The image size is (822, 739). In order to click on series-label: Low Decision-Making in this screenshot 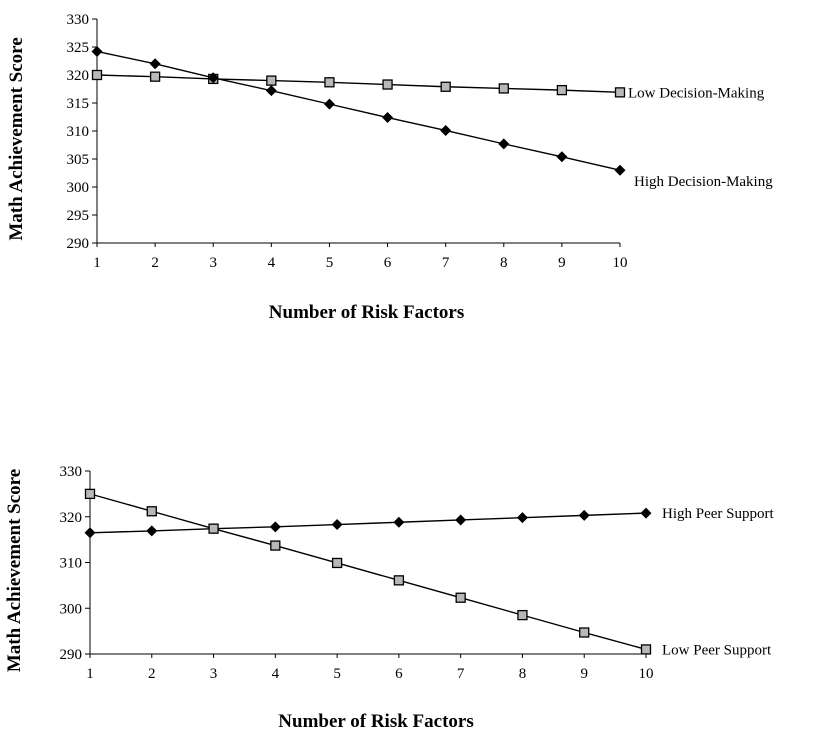, I will do `click(696, 93)`.